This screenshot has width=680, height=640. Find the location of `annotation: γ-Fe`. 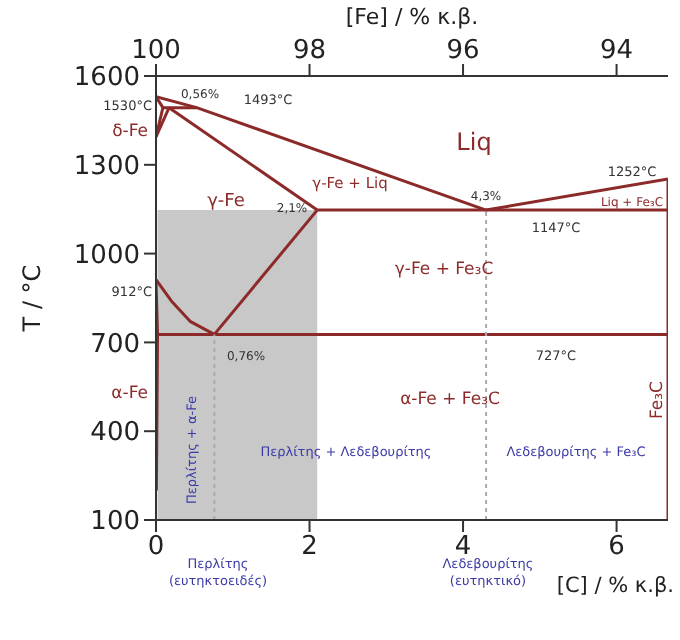

annotation: γ-Fe is located at coordinates (226, 202).